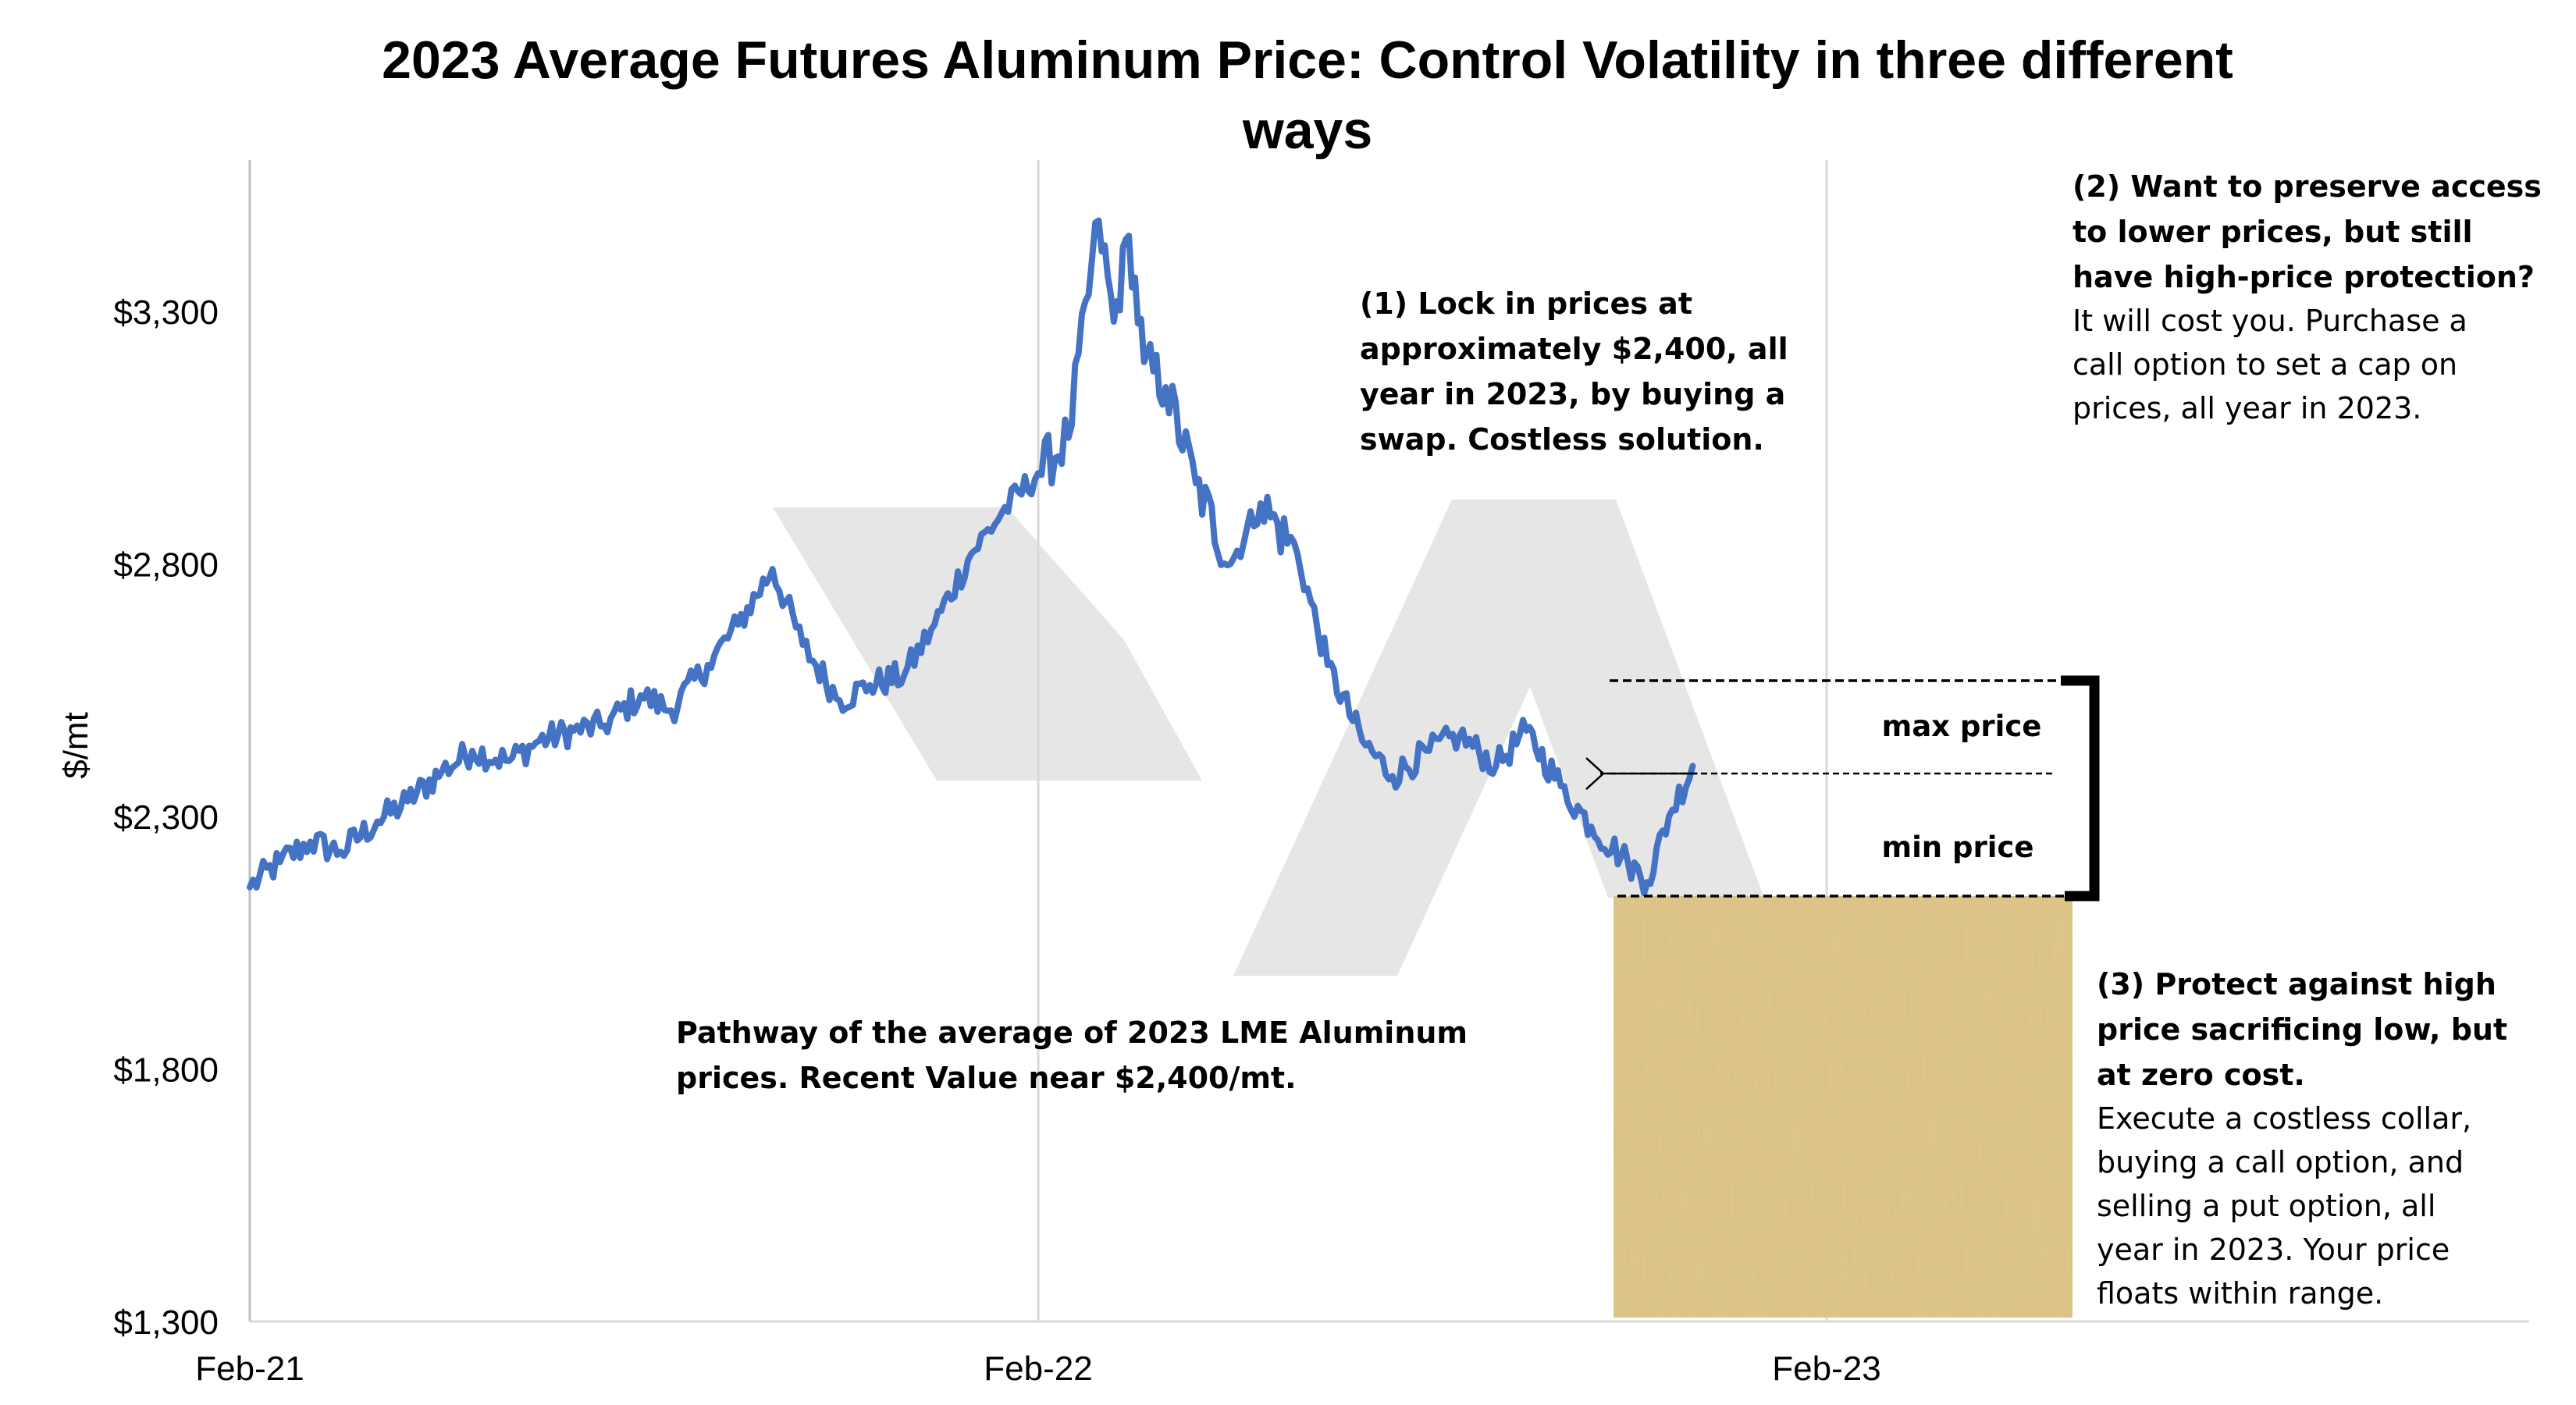  What do you see at coordinates (988, 644) in the screenshot?
I see `watermark-slash` at bounding box center [988, 644].